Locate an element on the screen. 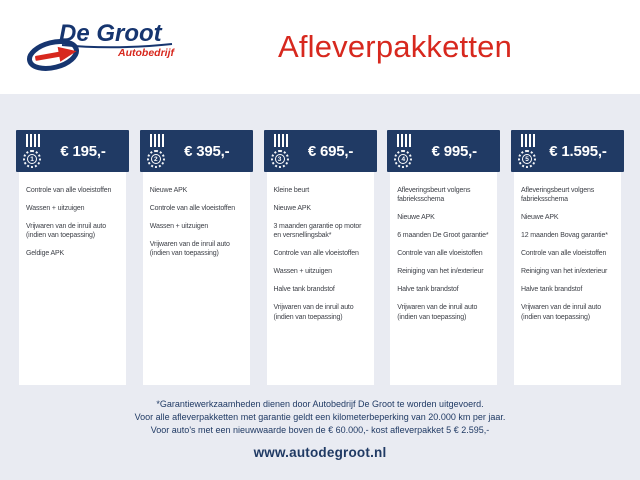 The width and height of the screenshot is (640, 480). logo-subtitle-text: Autobedrijf is located at coordinates (146, 53).